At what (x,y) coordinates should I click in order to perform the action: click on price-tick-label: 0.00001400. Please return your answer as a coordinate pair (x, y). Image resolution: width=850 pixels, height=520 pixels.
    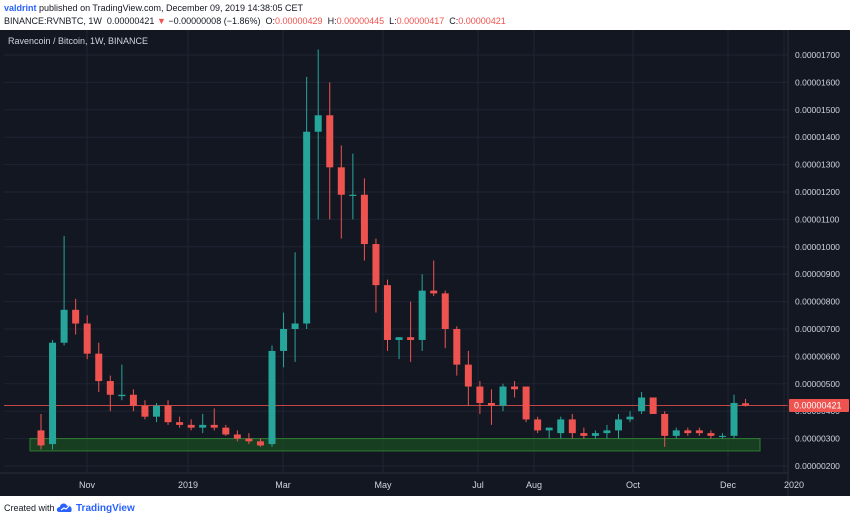
    Looking at the image, I should click on (817, 137).